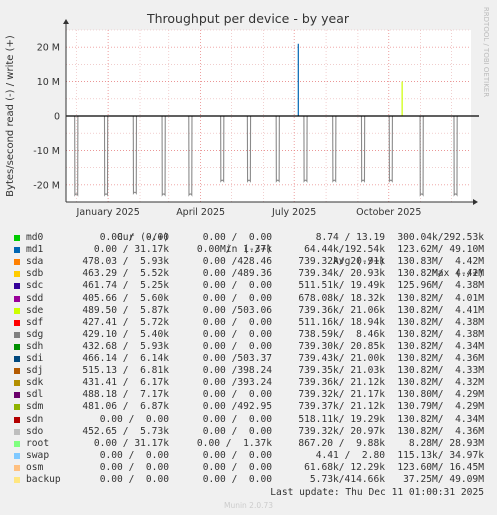 The image size is (497, 515). What do you see at coordinates (440, 238) in the screenshot?
I see `legend-max: 300.04k/292.53k` at bounding box center [440, 238].